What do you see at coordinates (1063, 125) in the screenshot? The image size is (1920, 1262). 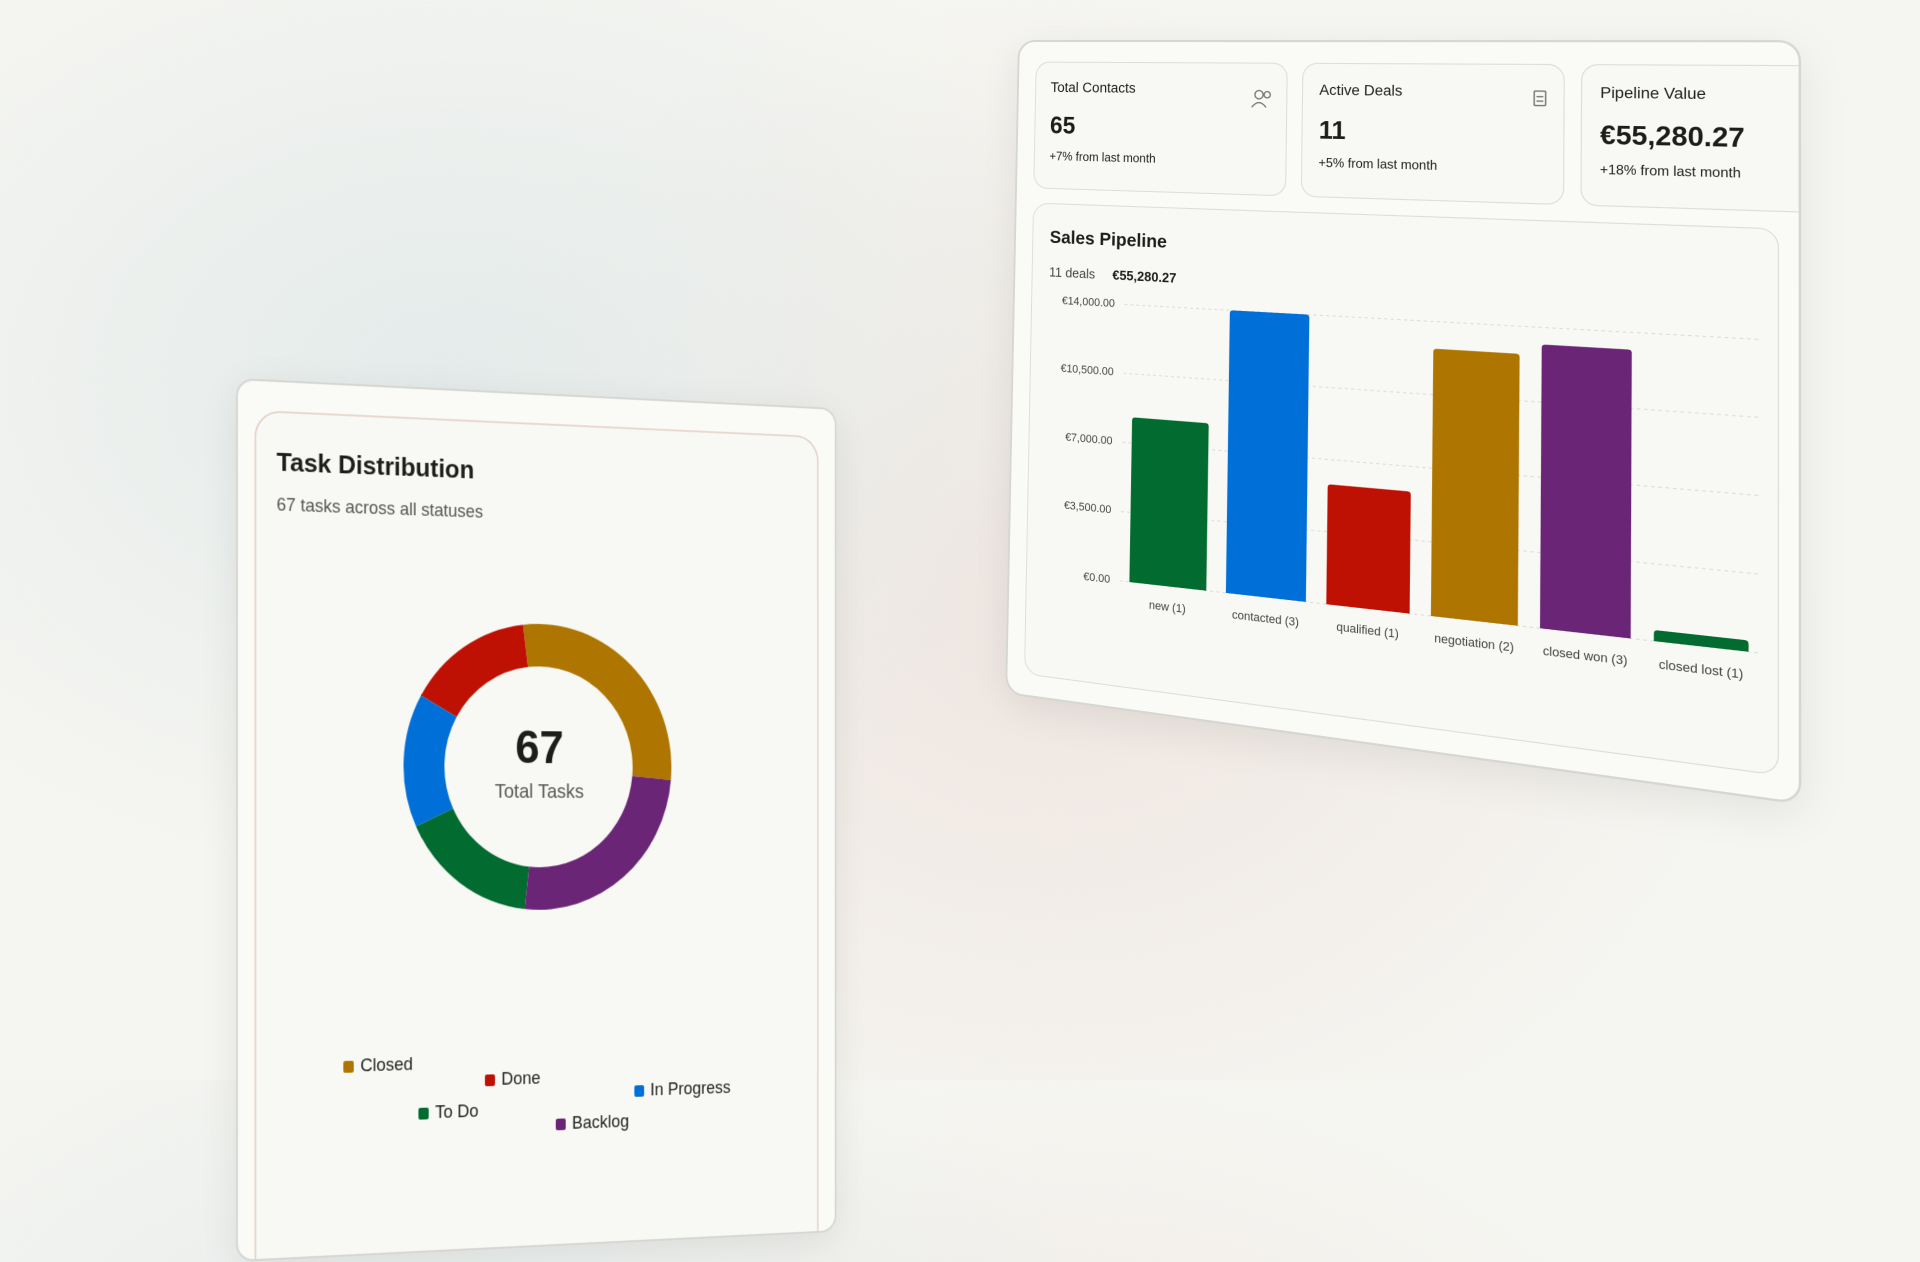 I see `stat-value: 65` at bounding box center [1063, 125].